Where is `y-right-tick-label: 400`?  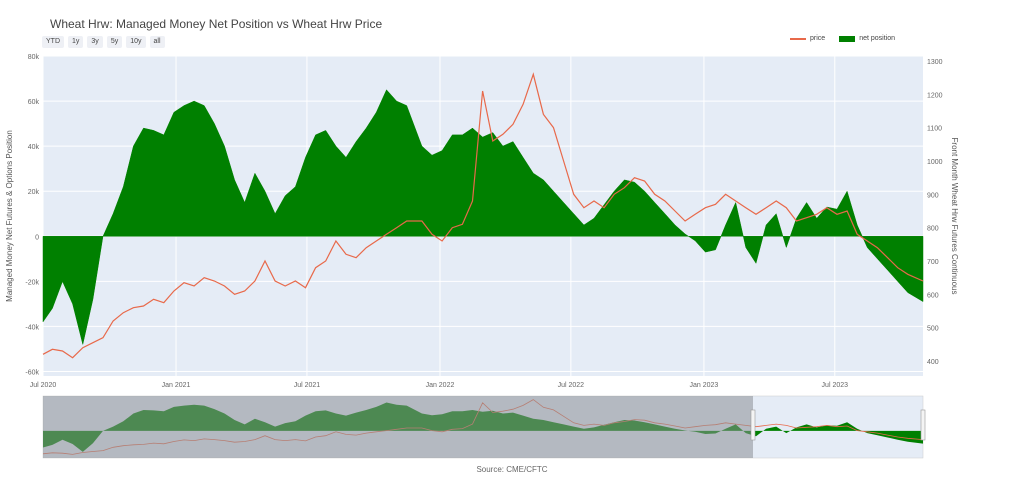
y-right-tick-label: 400 is located at coordinates (933, 362).